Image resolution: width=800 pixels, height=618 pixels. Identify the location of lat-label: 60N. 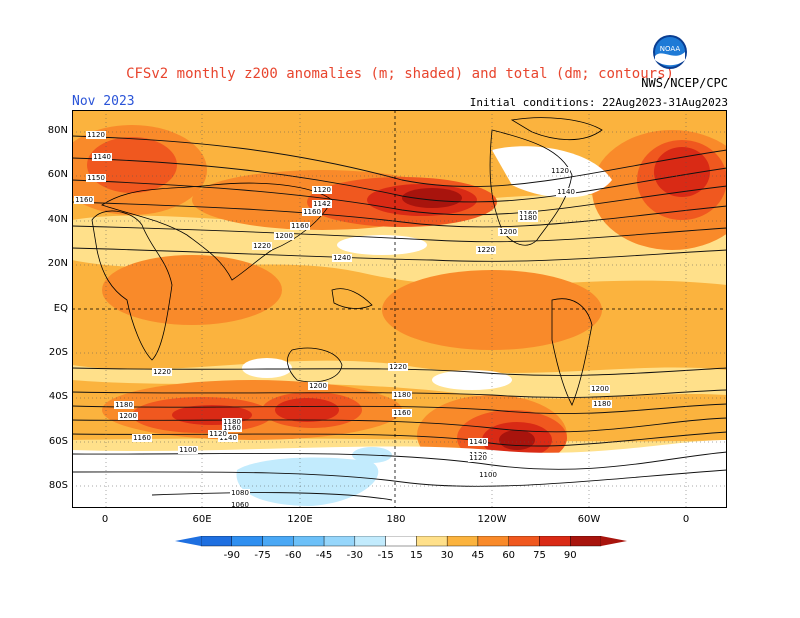
(57, 174).